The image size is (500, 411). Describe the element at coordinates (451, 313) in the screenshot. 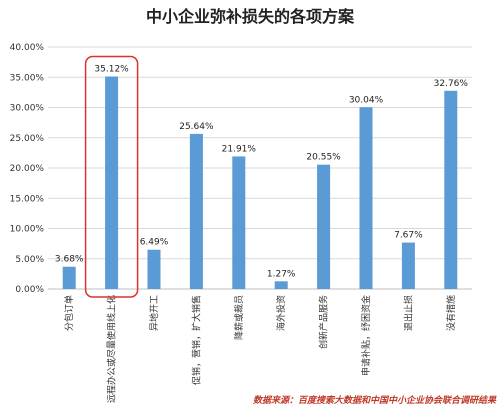

I see `category-label: 没有措施` at that location.